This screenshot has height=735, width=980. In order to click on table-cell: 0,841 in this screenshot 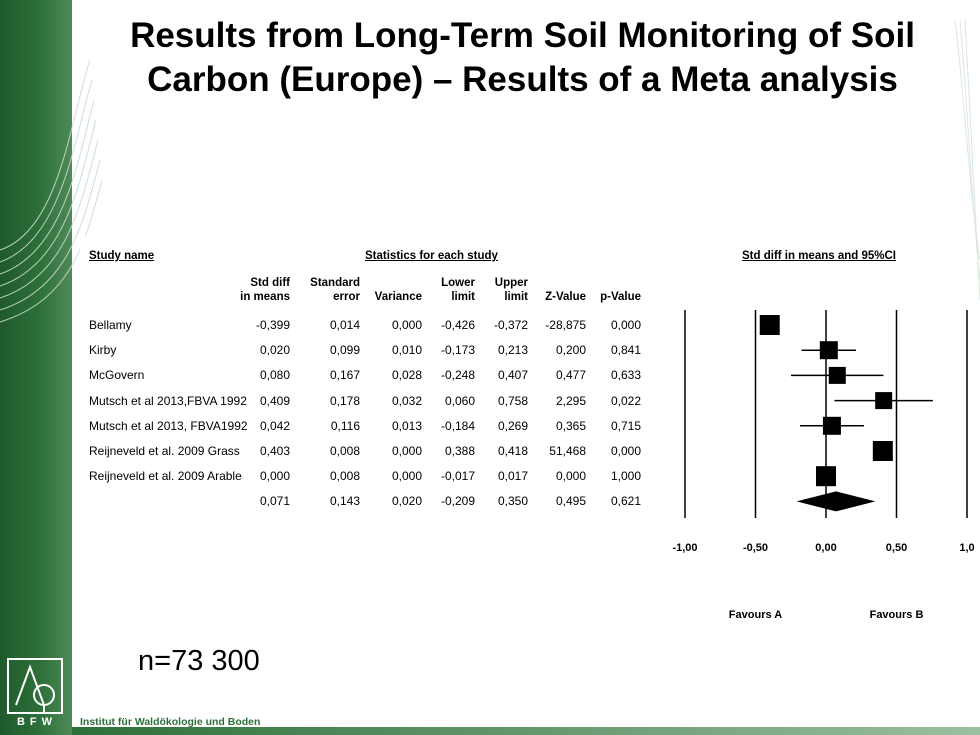, I will do `click(625, 350)`.